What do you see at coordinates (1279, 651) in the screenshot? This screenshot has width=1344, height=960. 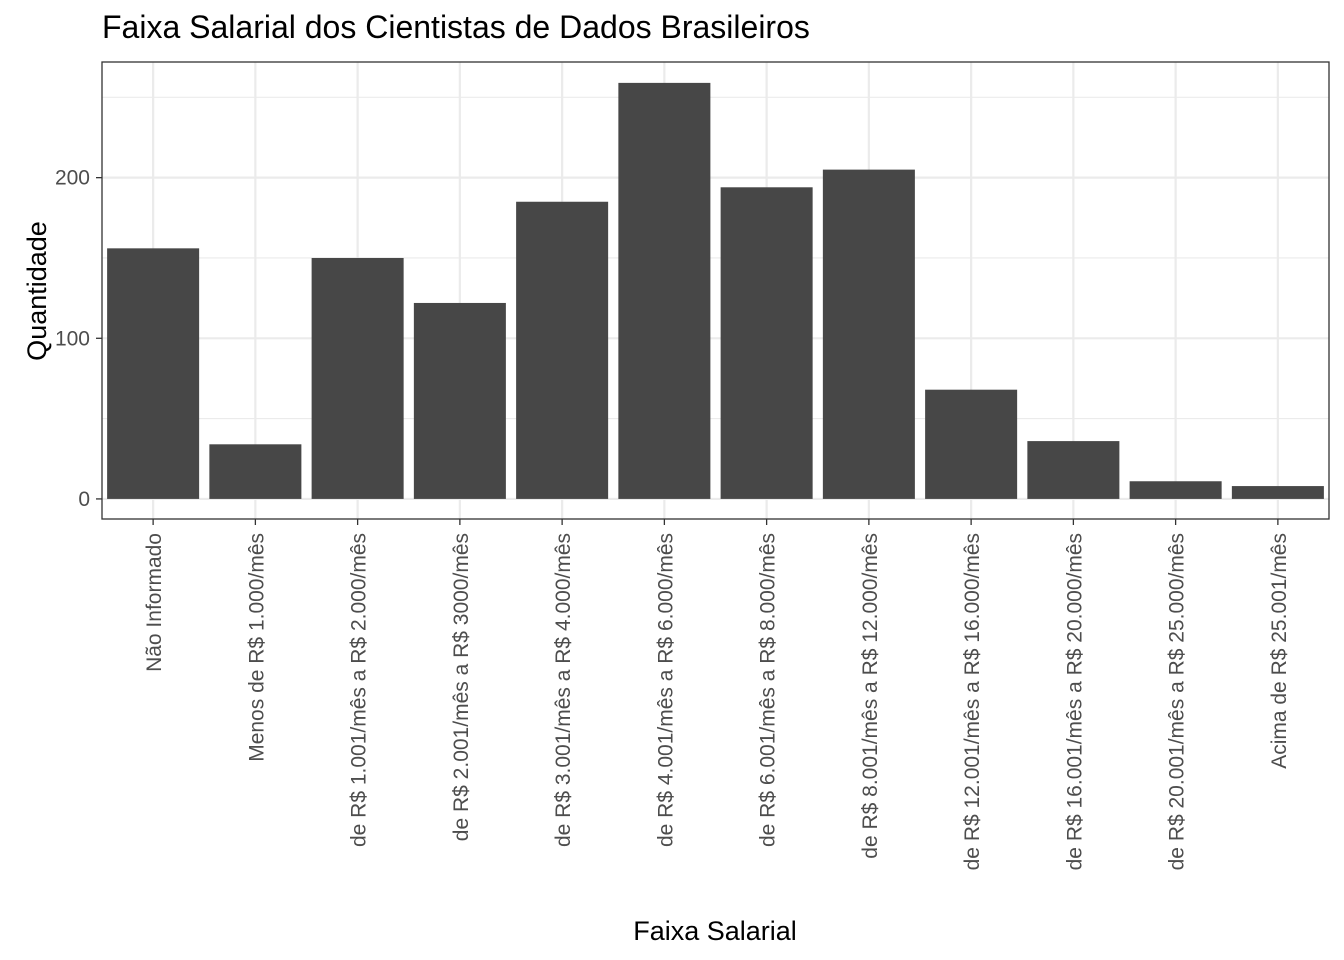 I see `x-tick-label: Acima de R$ 25.001/mês` at bounding box center [1279, 651].